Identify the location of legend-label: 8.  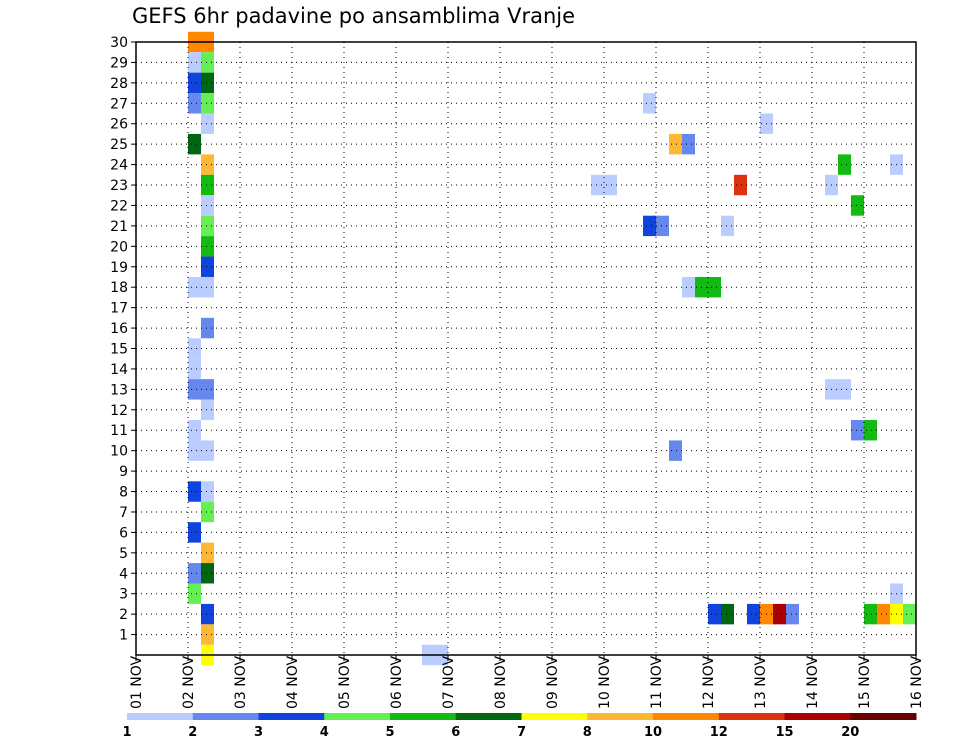
(587, 732).